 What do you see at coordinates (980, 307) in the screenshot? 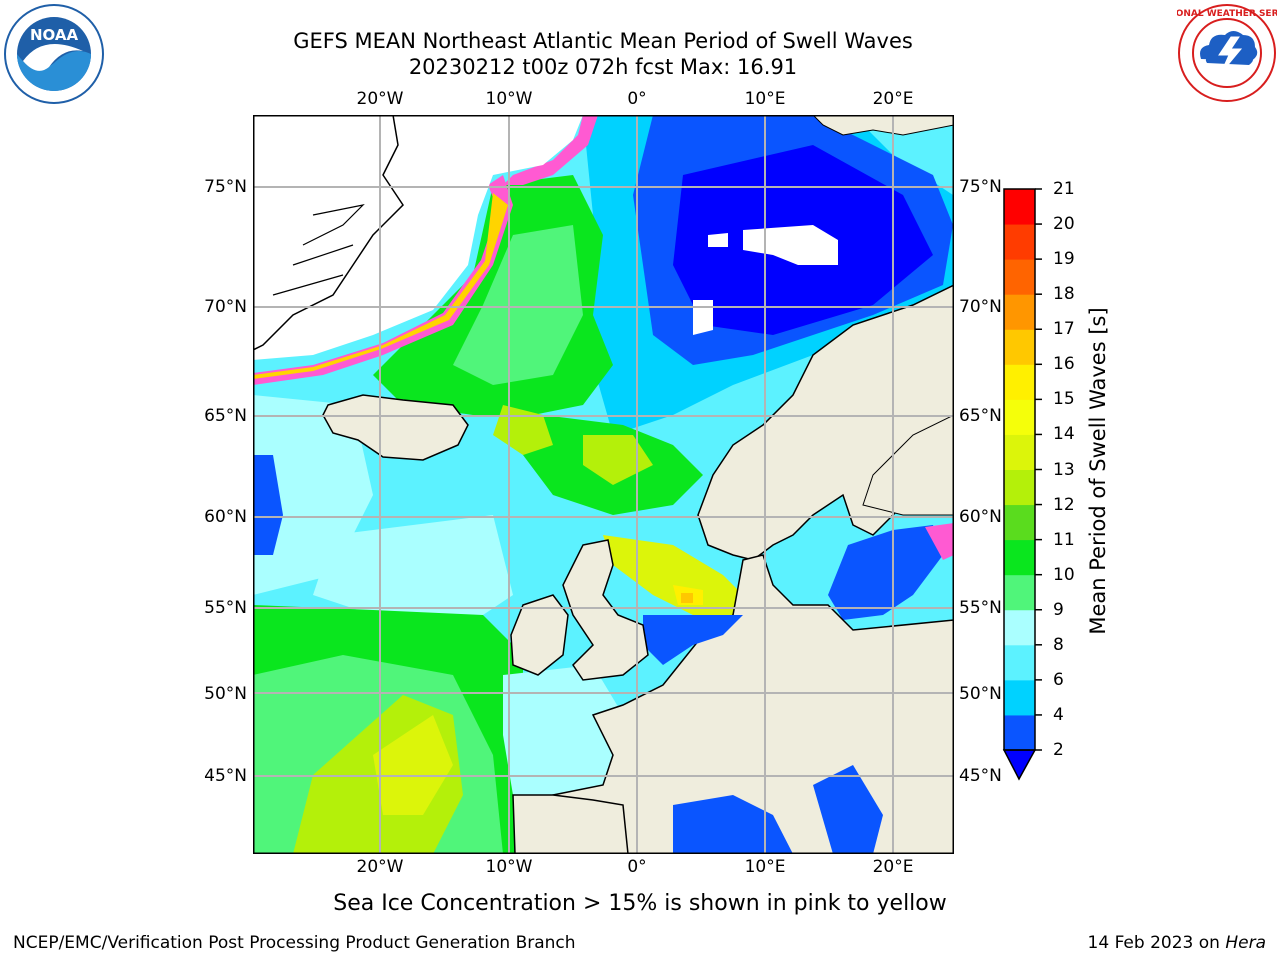
I see `lat-tick-right: 70°N` at bounding box center [980, 307].